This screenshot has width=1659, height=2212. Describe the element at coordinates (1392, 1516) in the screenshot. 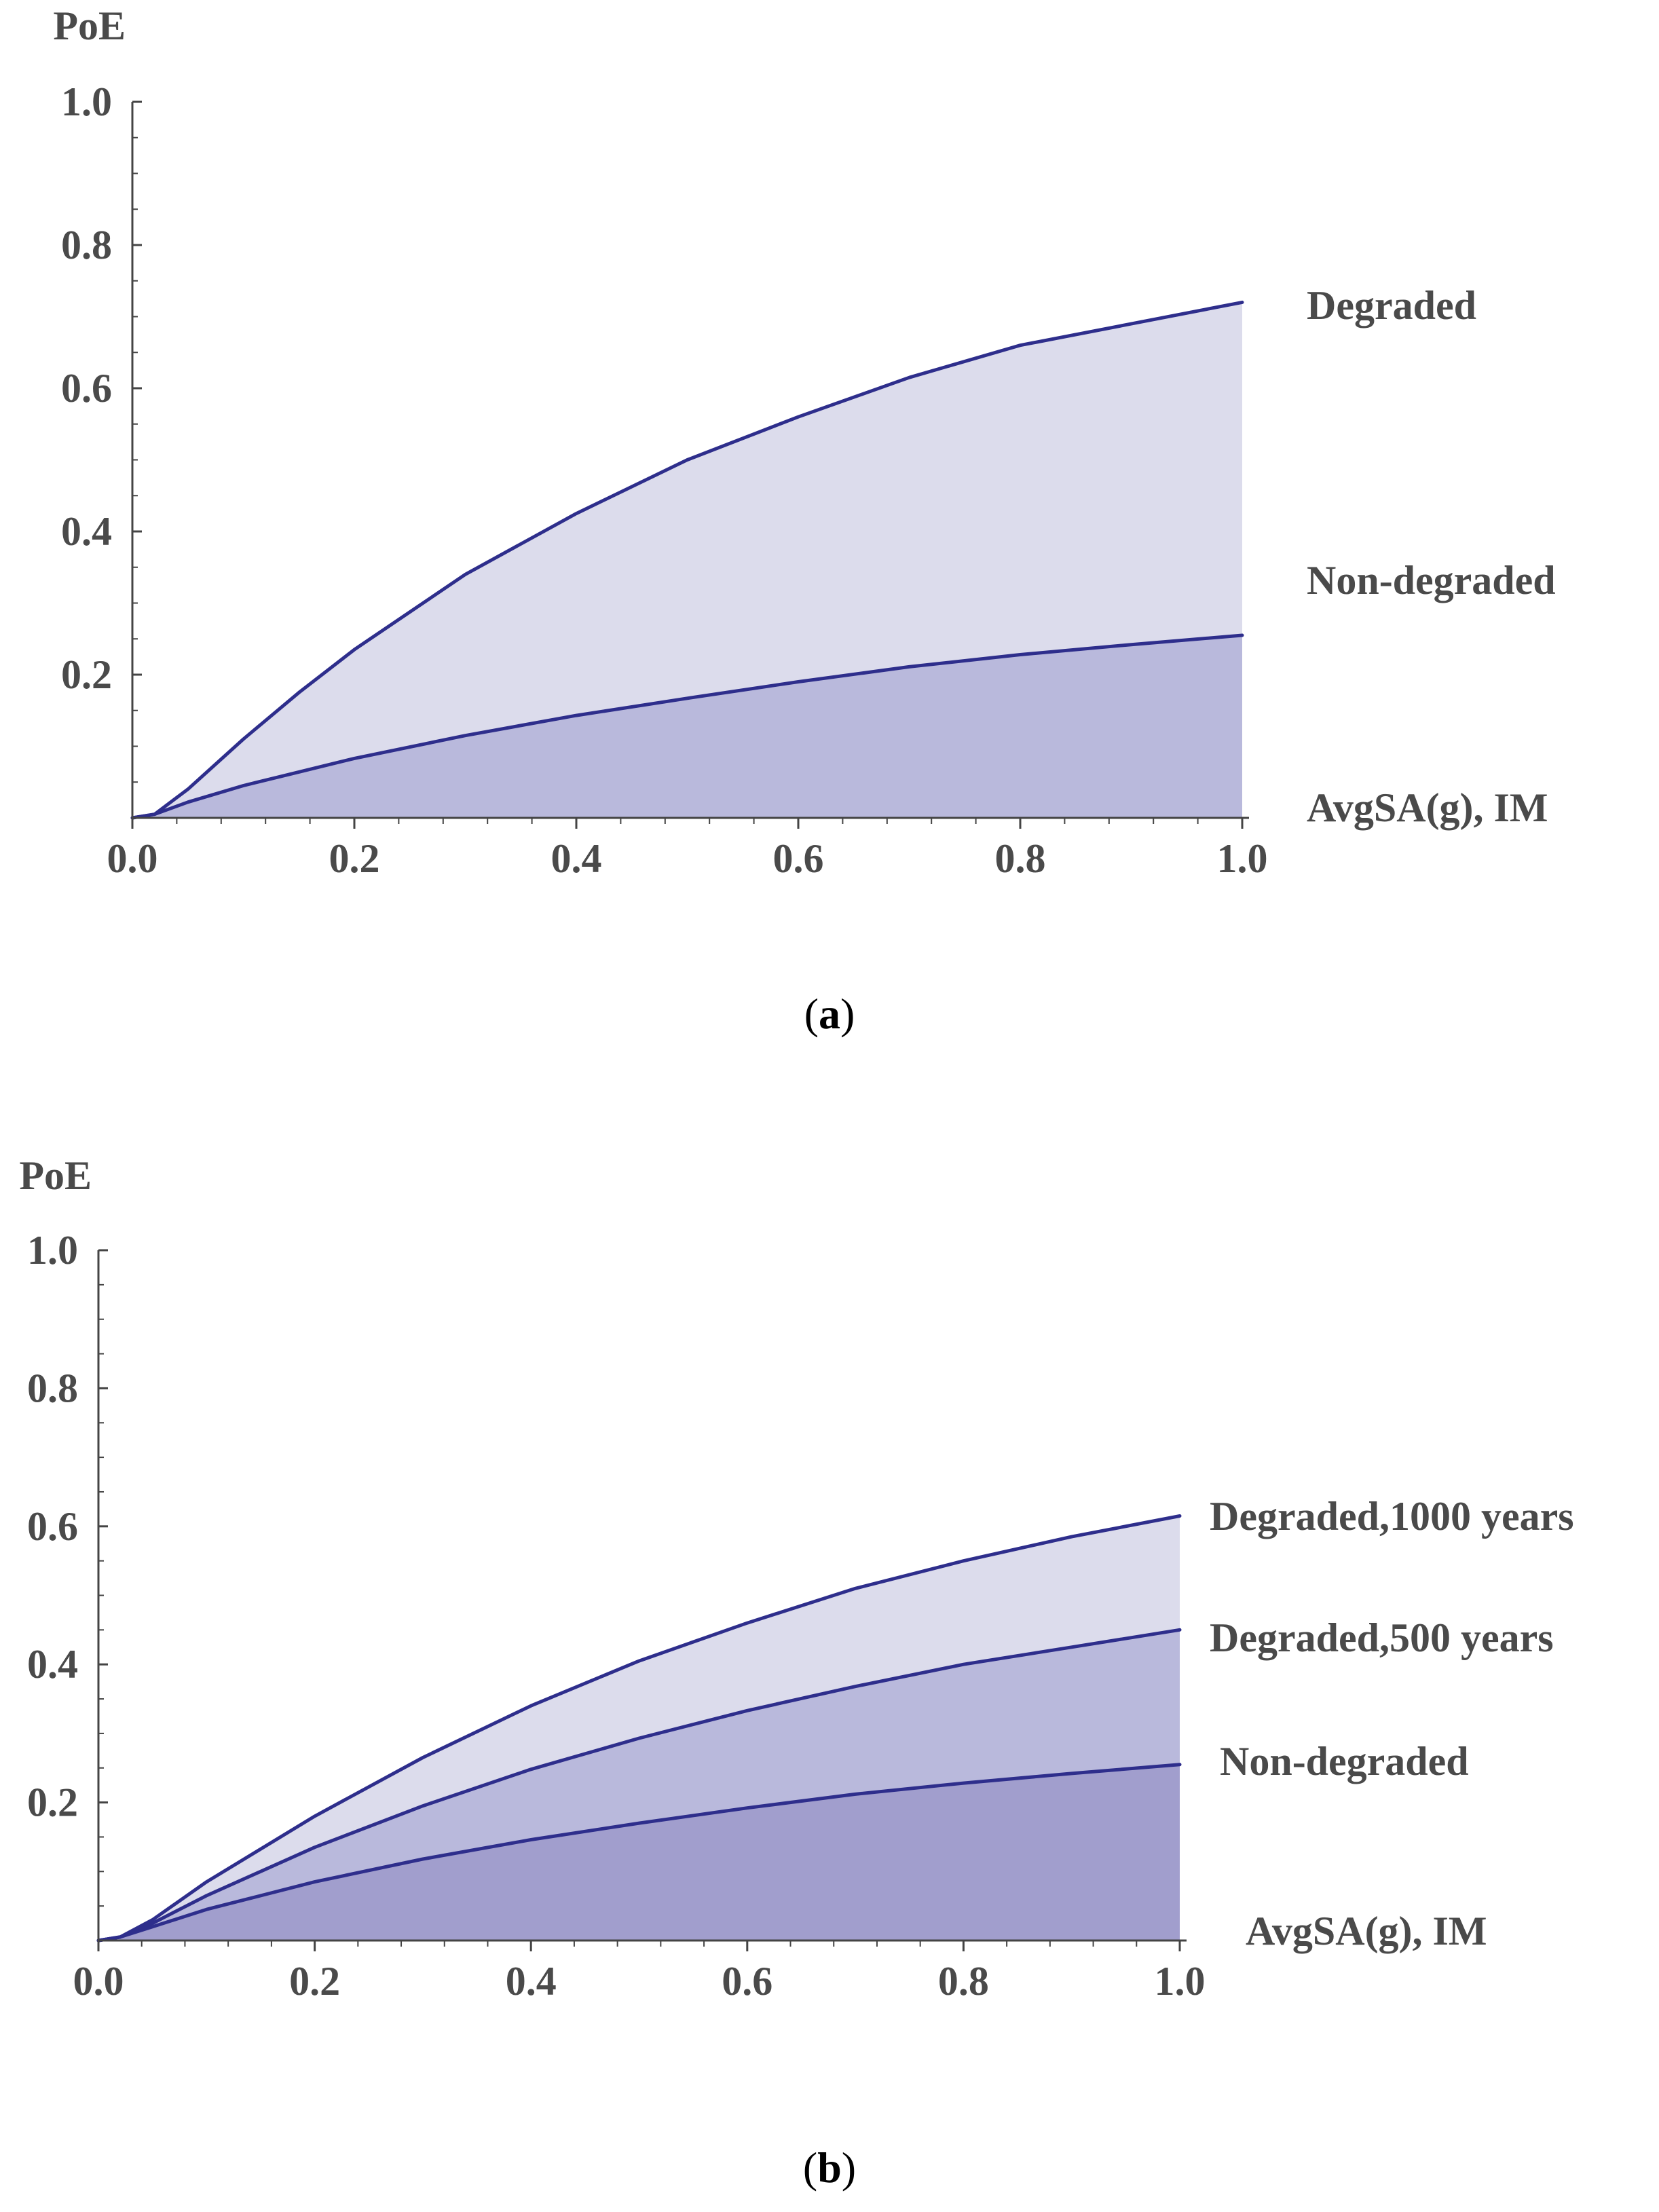

I see `curve-label-degraded-1000-years: Degraded,1000 years` at that location.